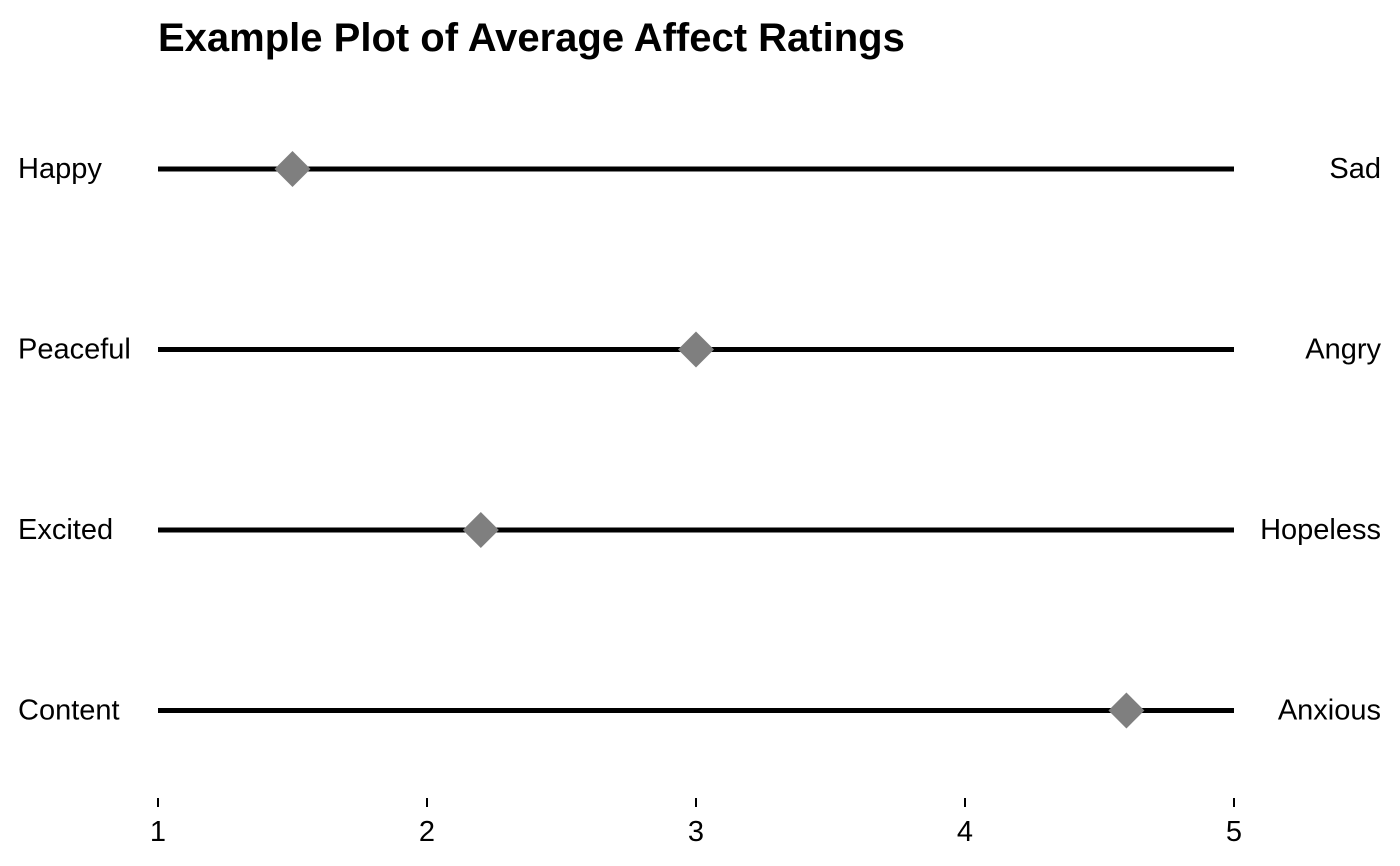  I want to click on x-tick-label: 1, so click(158, 832).